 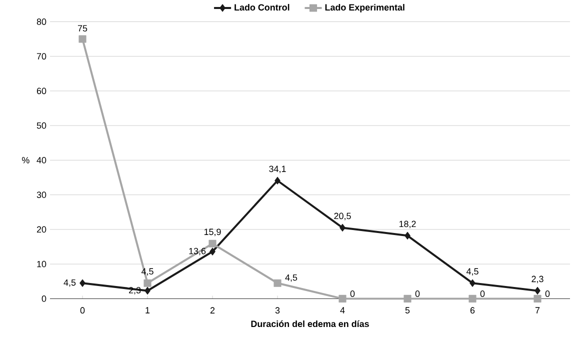 What do you see at coordinates (364, 8) in the screenshot?
I see `legend-label: Lado Experimental` at bounding box center [364, 8].